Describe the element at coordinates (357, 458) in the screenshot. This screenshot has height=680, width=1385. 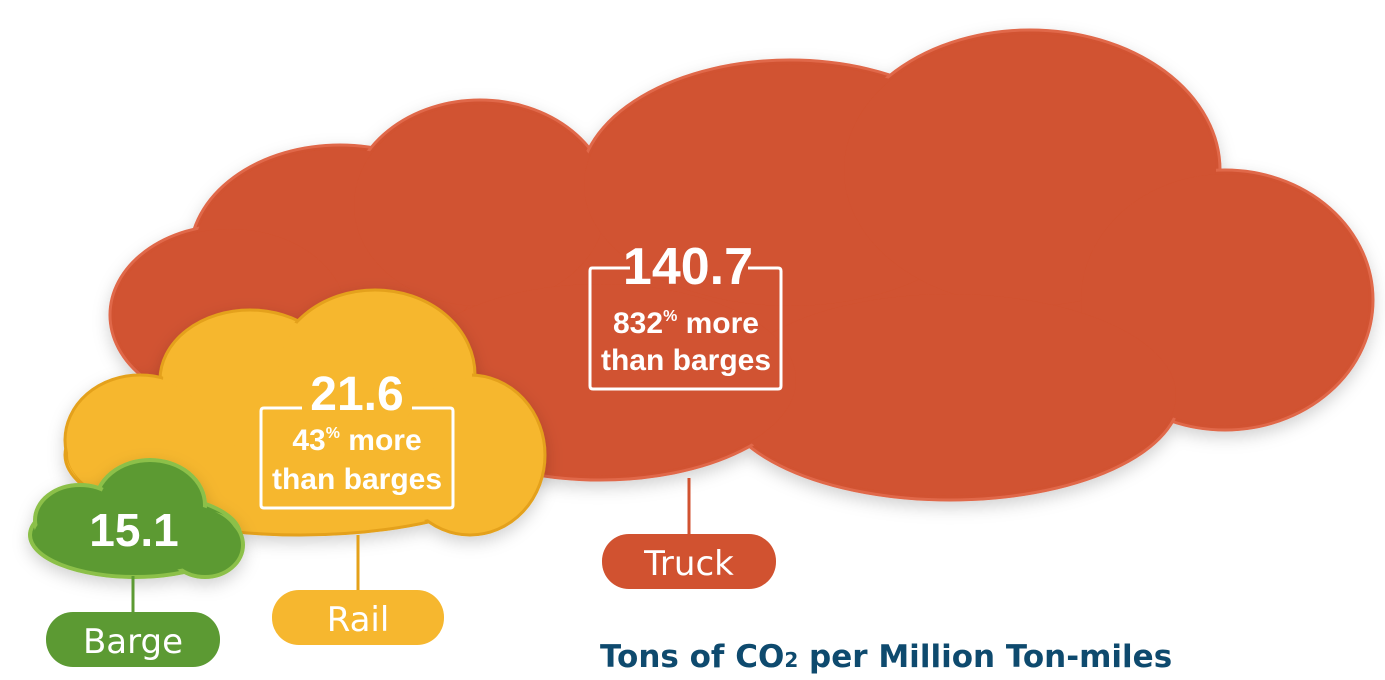
I see `rail-comparison-box` at that location.